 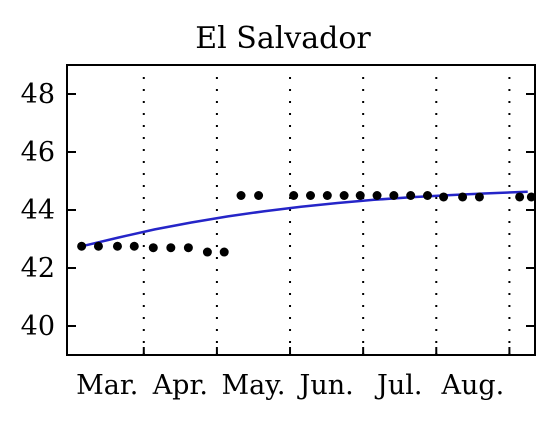 What do you see at coordinates (398, 385) in the screenshot?
I see `x-tick-label: Jul.` at bounding box center [398, 385].